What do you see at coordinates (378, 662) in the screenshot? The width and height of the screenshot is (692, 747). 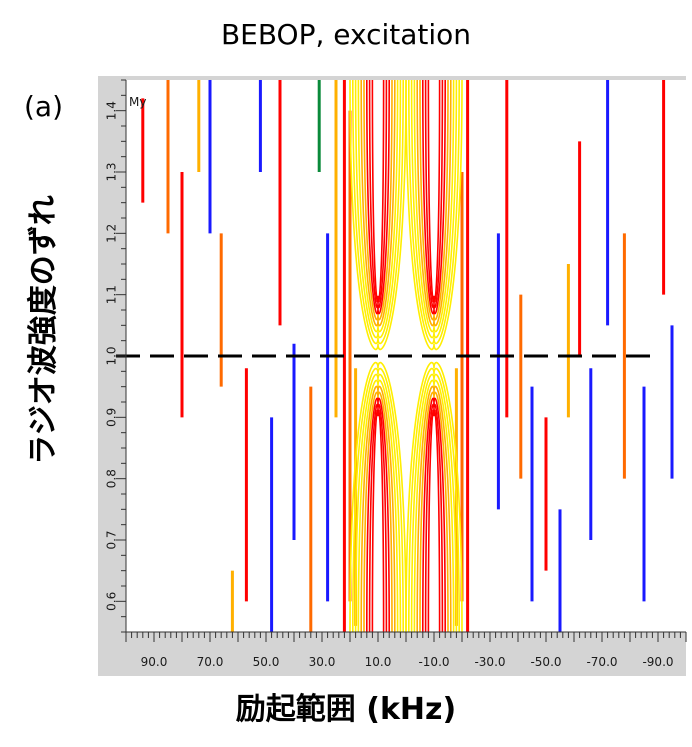 I see `x-tick-label: 10.0` at bounding box center [378, 662].